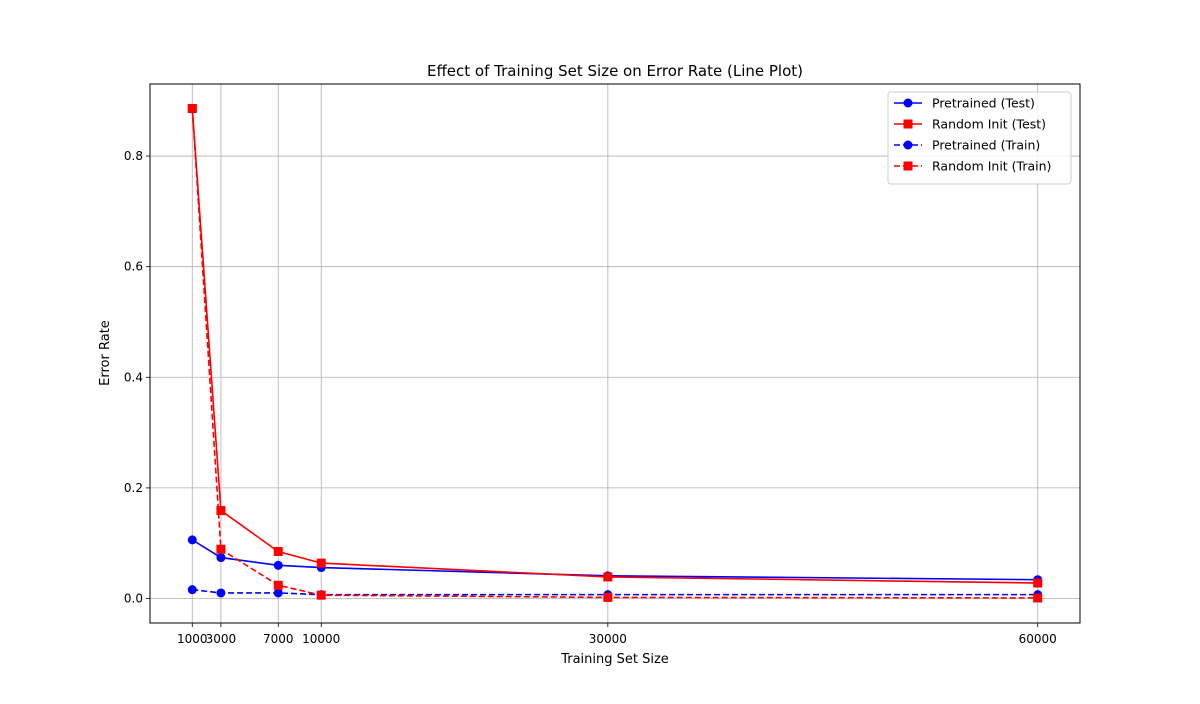 This screenshot has height=704, width=1200. I want to click on y-tick-label: 0.8, so click(133, 156).